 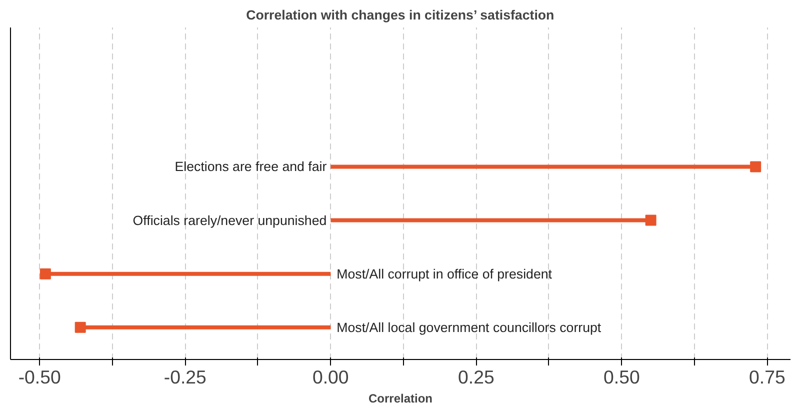 I want to click on y-tick-label: Officials rarely/never unpunished, so click(x=229, y=220).